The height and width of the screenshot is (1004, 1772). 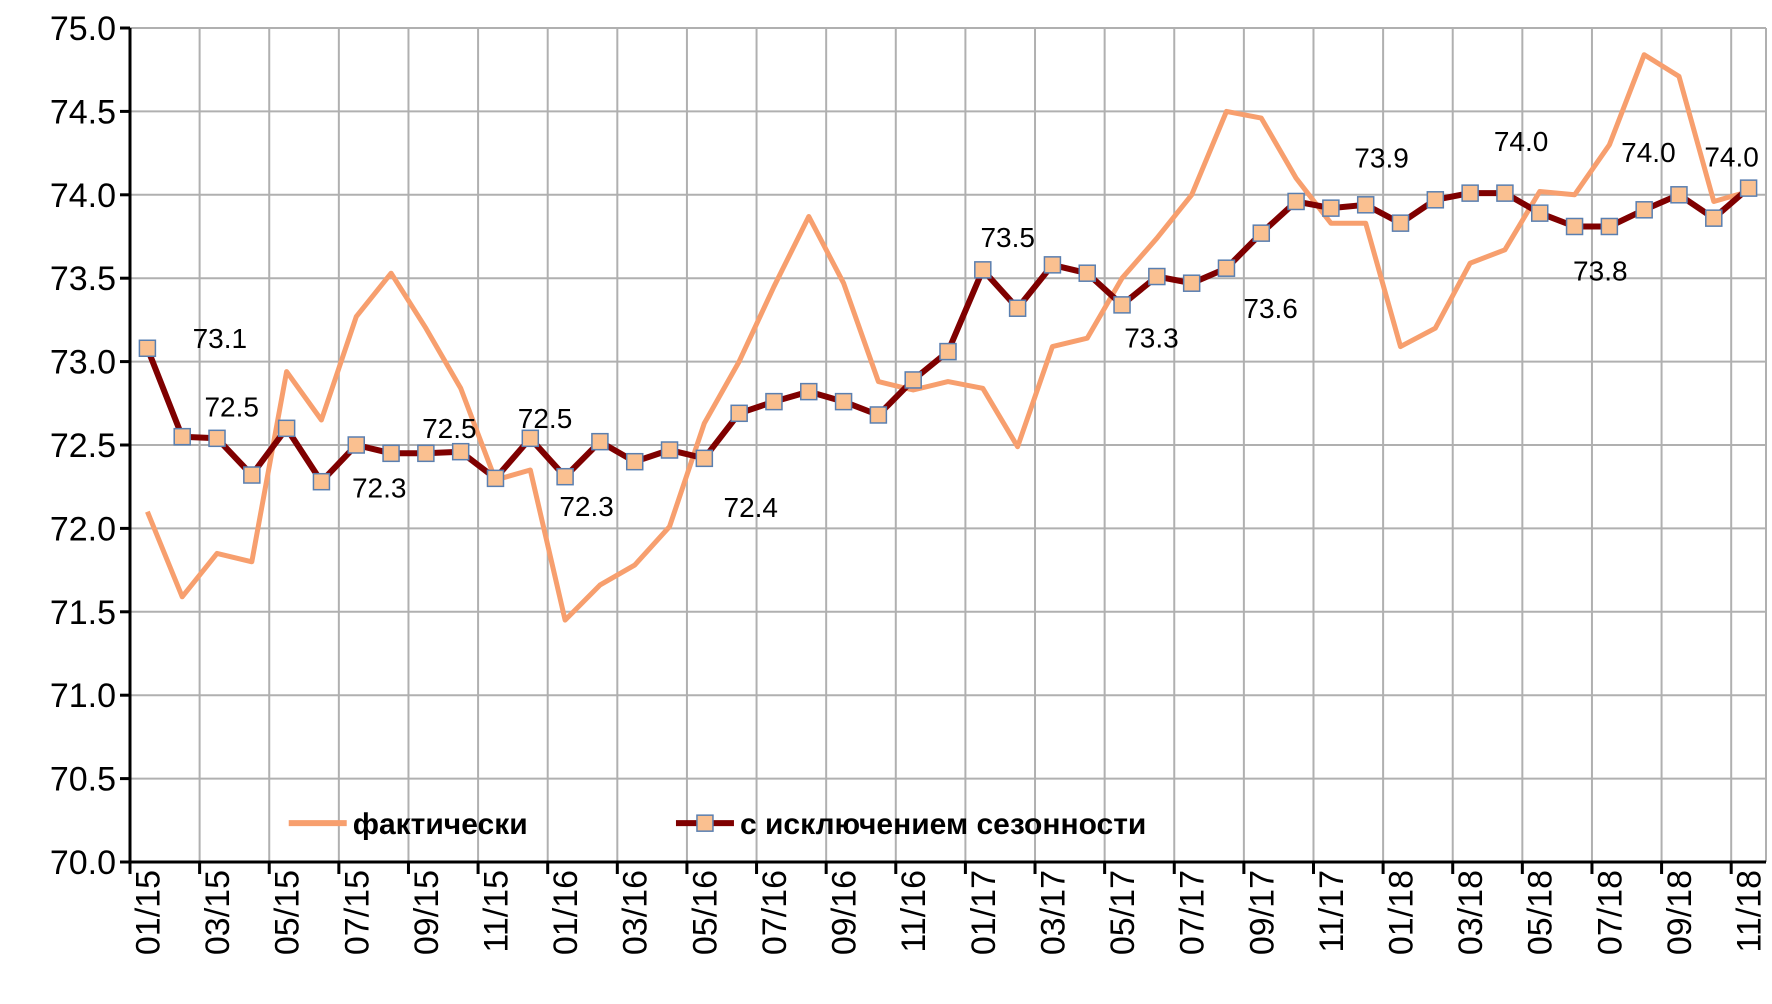 I want to click on x-tick-label: 09/18, so click(x=1680, y=912).